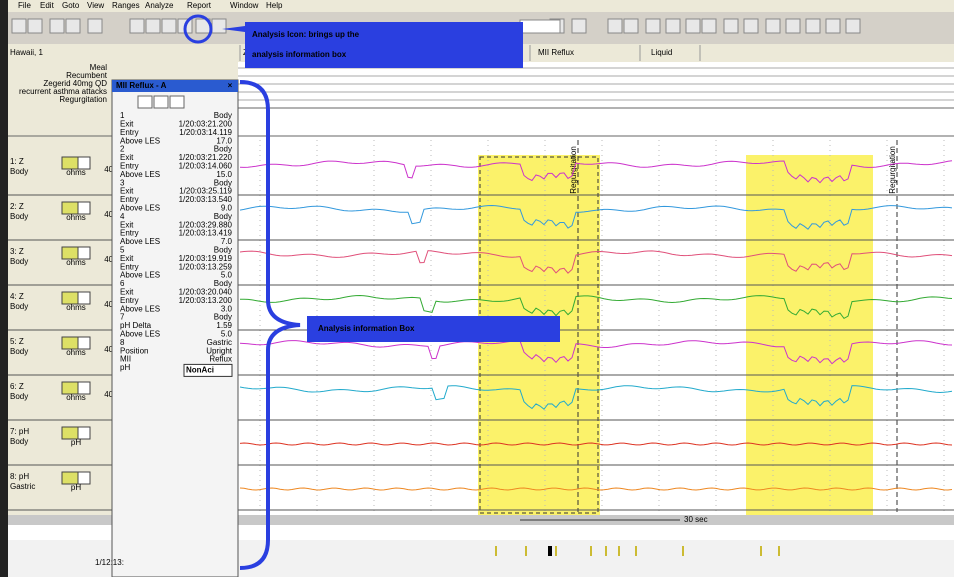  I want to click on menu-item: Report, so click(199, 5).